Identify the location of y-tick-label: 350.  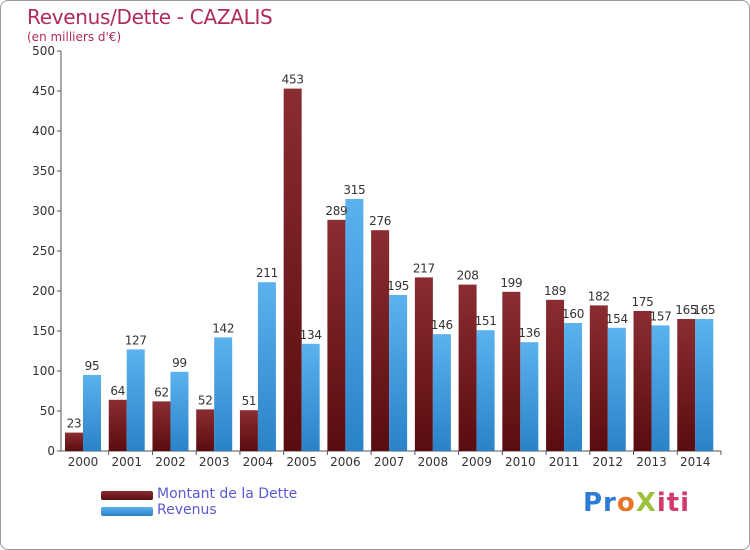
(43, 171).